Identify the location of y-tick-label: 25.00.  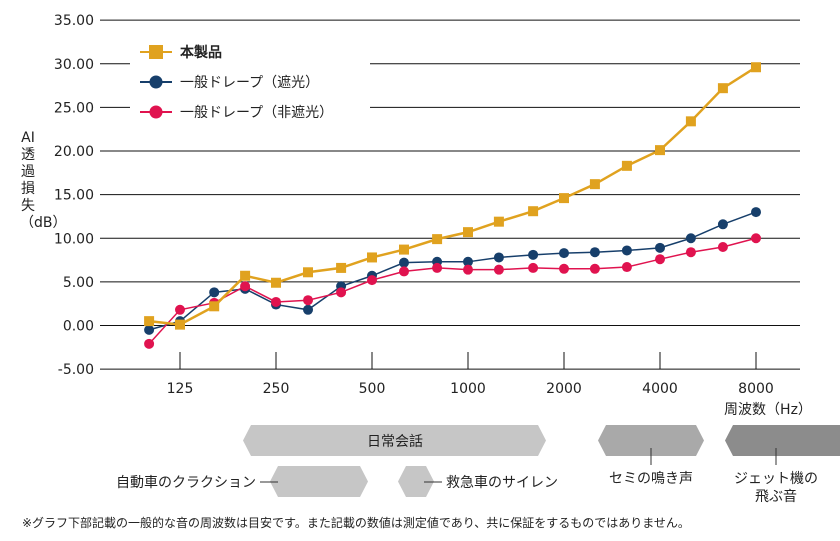
(74, 108).